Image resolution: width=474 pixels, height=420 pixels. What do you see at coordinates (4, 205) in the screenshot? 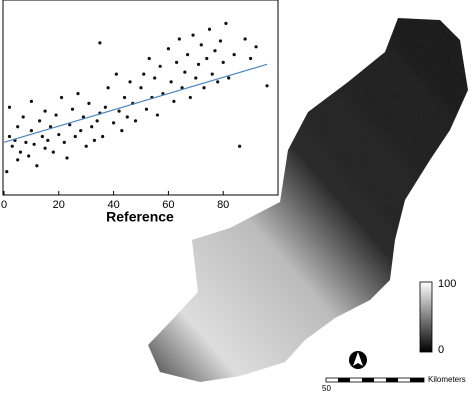
I see `x-tick-label: 0` at bounding box center [4, 205].